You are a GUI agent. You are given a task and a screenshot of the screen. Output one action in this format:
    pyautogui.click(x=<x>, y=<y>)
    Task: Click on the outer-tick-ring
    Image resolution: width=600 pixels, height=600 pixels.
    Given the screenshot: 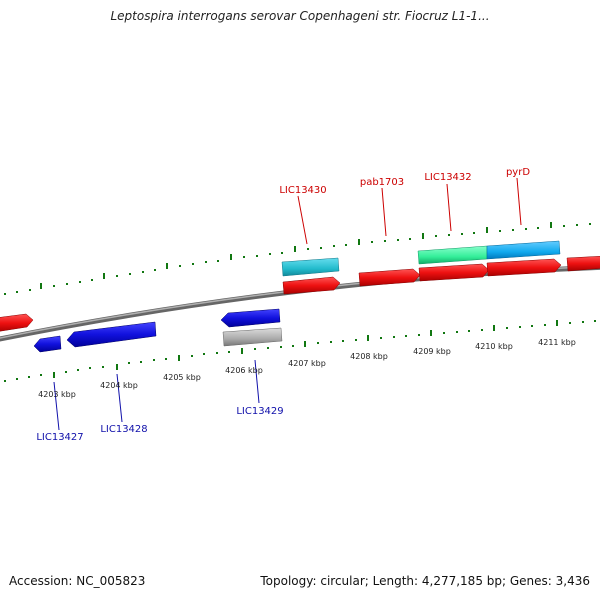 What is the action you would take?
    pyautogui.click(x=297, y=258)
    